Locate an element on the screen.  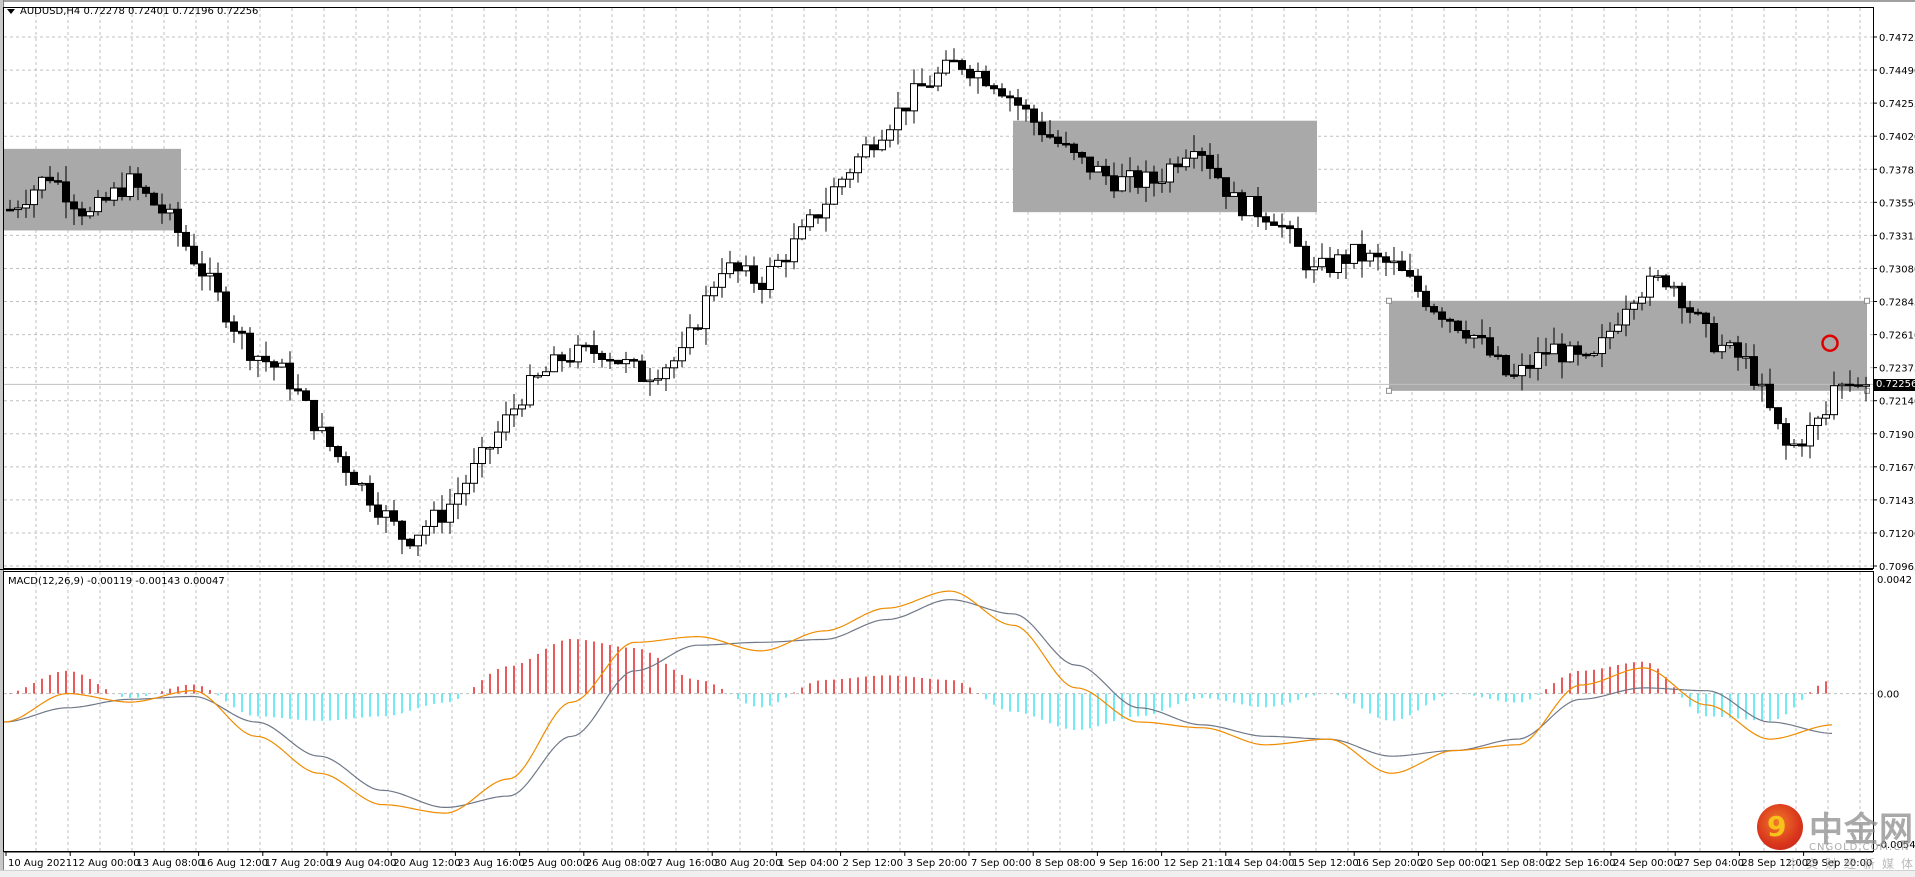
symbol-dropdown-arrow-icon is located at coordinates (11, 11).